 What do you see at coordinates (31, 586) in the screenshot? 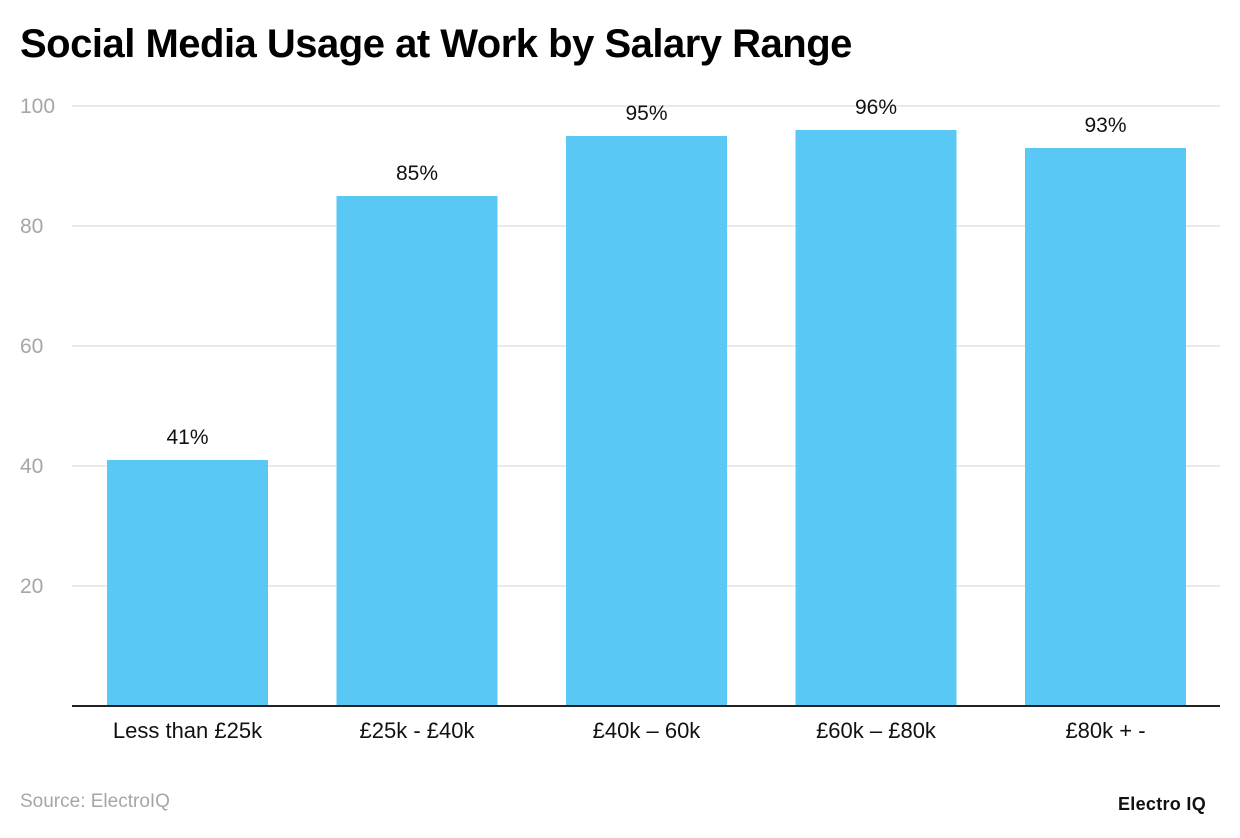
I see `y-tick-label: 20` at bounding box center [31, 586].